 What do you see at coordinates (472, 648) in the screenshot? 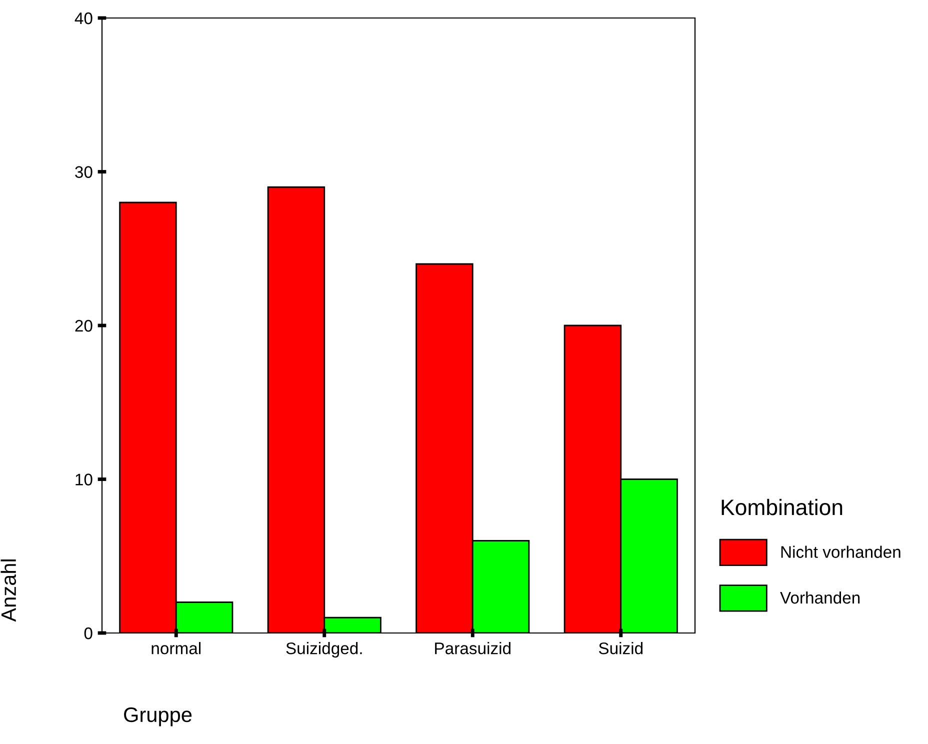
I see `x-tick-label: Parasuizid` at bounding box center [472, 648].